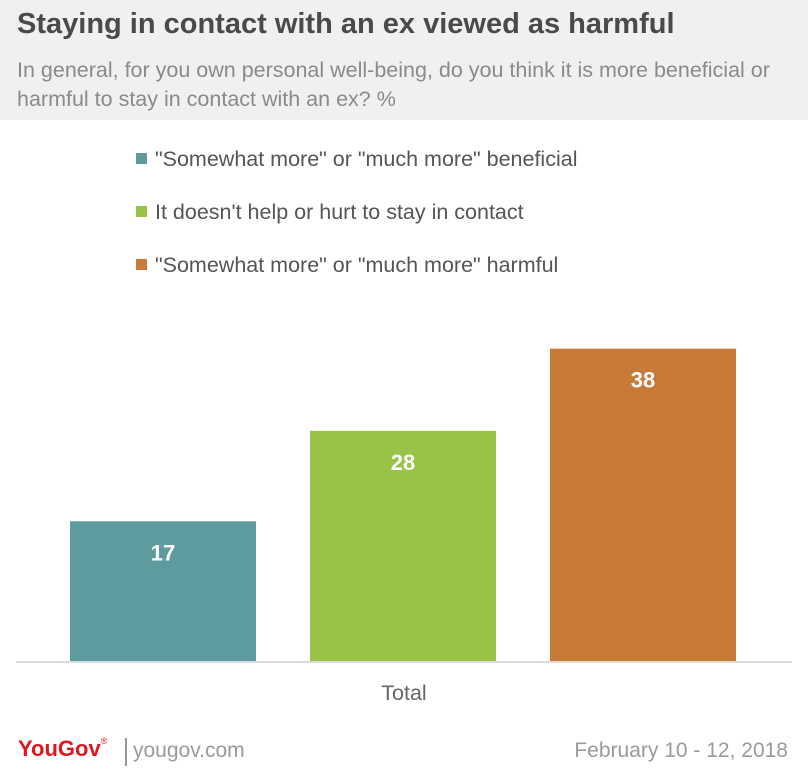 Image resolution: width=808 pixels, height=782 pixels. What do you see at coordinates (643, 380) in the screenshot?
I see `data-label-harmful: 38` at bounding box center [643, 380].